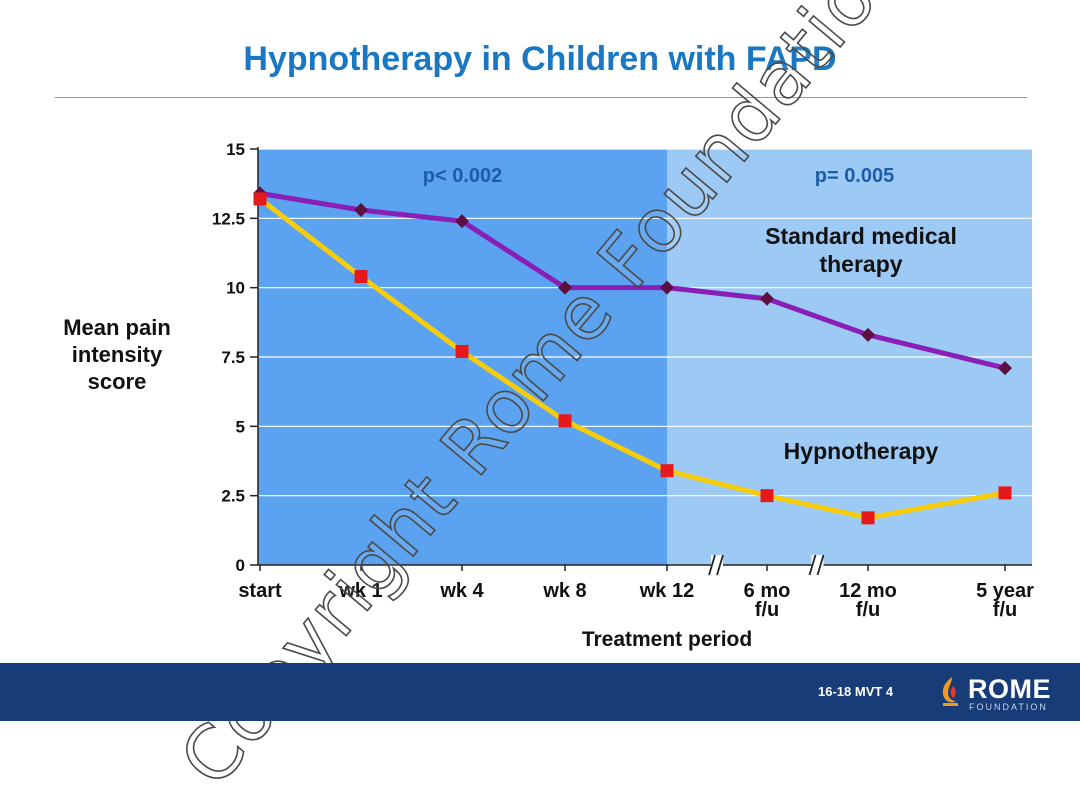  Describe the element at coordinates (233, 357) in the screenshot. I see `y-tick-label: 7.5` at that location.